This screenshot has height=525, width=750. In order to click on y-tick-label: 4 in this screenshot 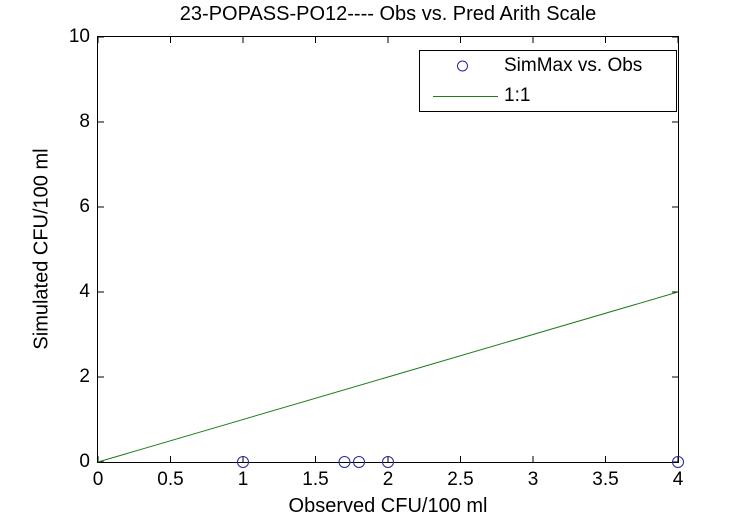, I will do `click(84, 291)`.